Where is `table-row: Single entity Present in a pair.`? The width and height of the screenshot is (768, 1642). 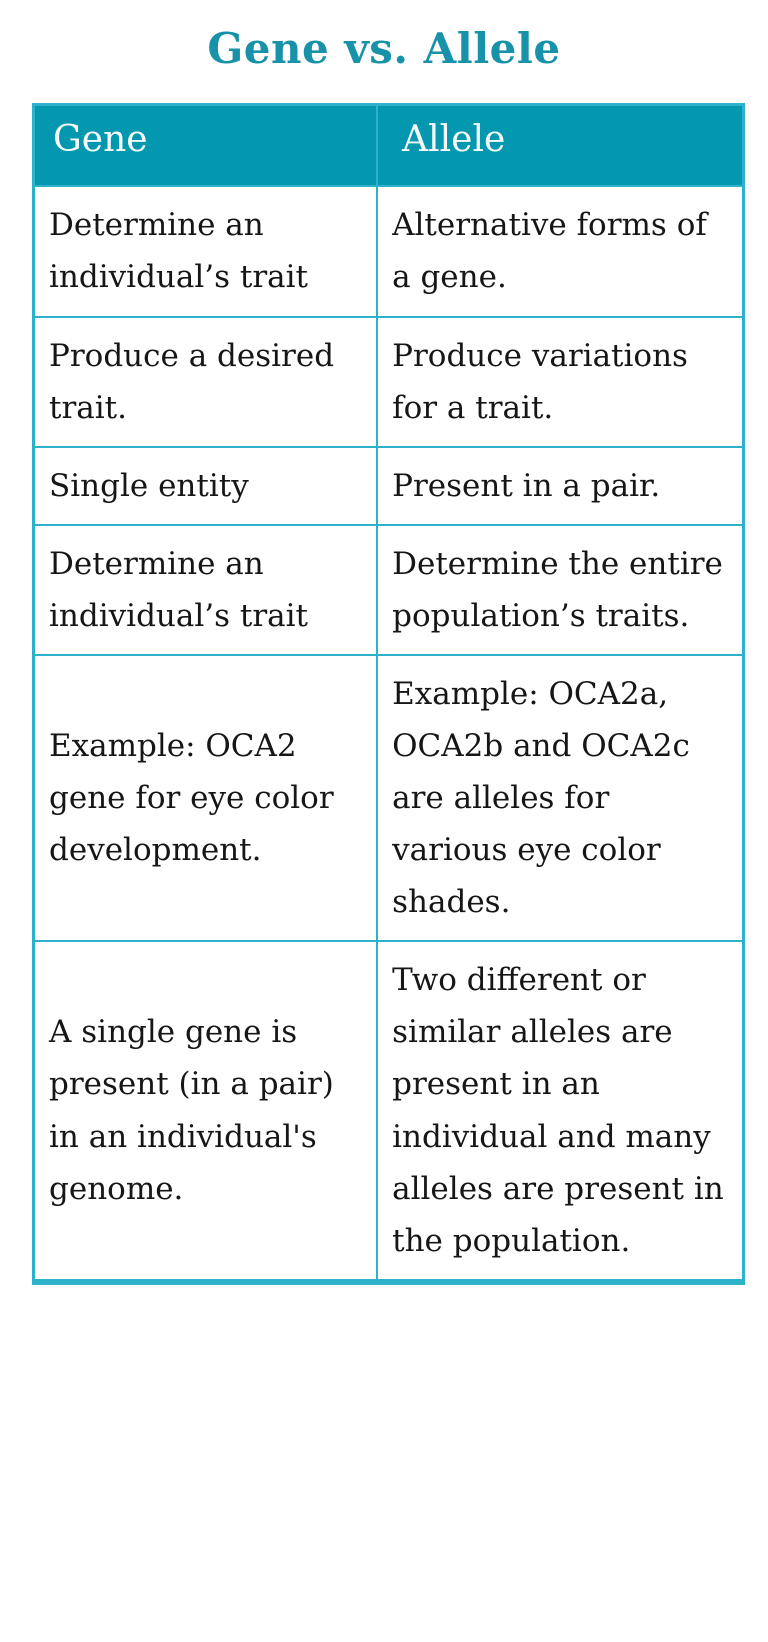 table-row: Single entity Present in a pair. is located at coordinates (388, 485).